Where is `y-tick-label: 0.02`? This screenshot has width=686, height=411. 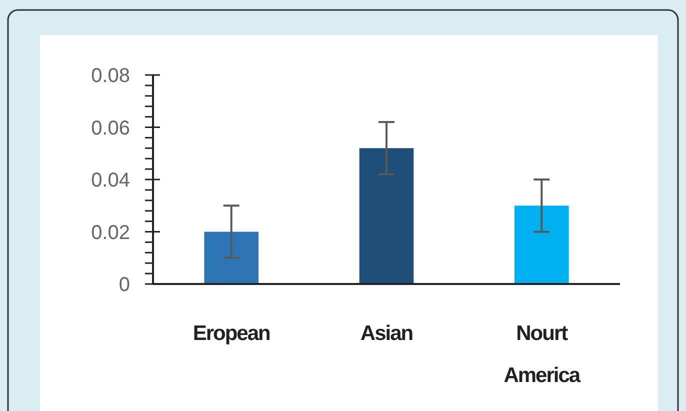
y-tick-label: 0.02 is located at coordinates (110, 233).